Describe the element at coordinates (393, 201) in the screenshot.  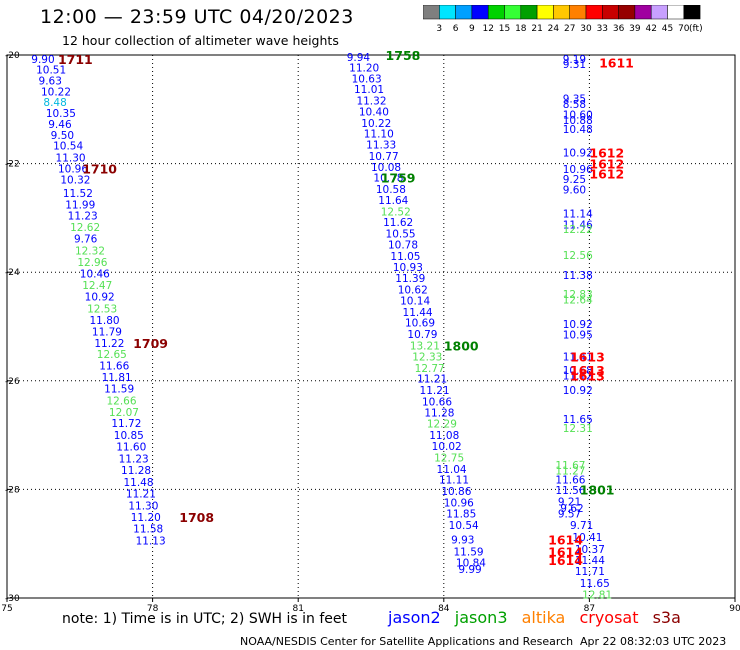
I see `wave-height-value: 11.64` at that location.